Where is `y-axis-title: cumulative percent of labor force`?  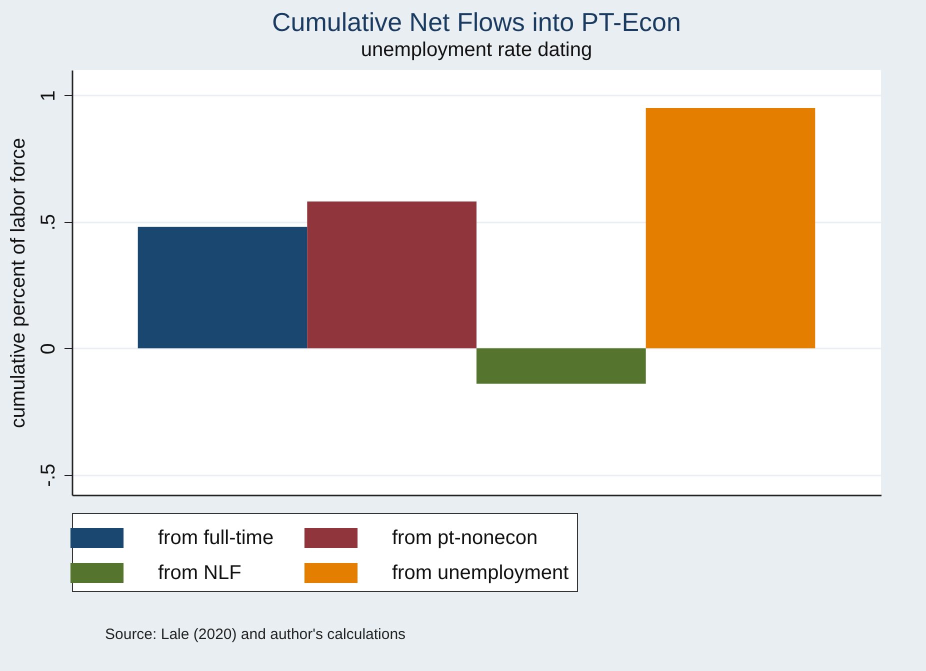
y-axis-title: cumulative percent of labor force is located at coordinates (19, 283).